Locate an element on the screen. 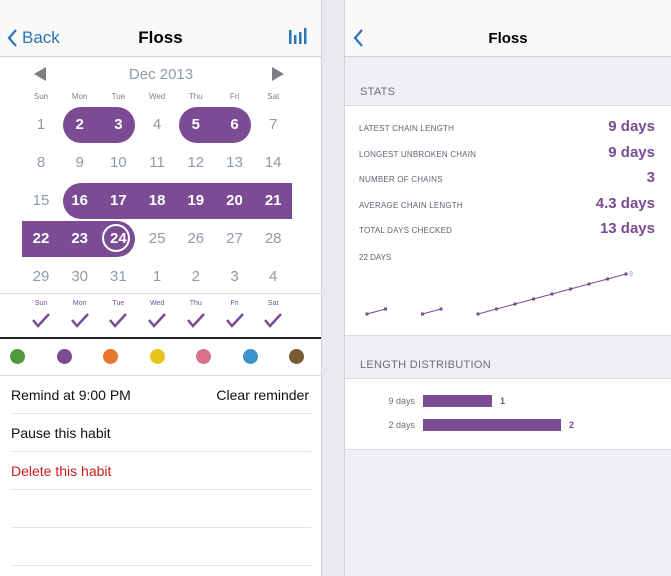 This screenshot has height=576, width=671. chain-band is located at coordinates (215, 125).